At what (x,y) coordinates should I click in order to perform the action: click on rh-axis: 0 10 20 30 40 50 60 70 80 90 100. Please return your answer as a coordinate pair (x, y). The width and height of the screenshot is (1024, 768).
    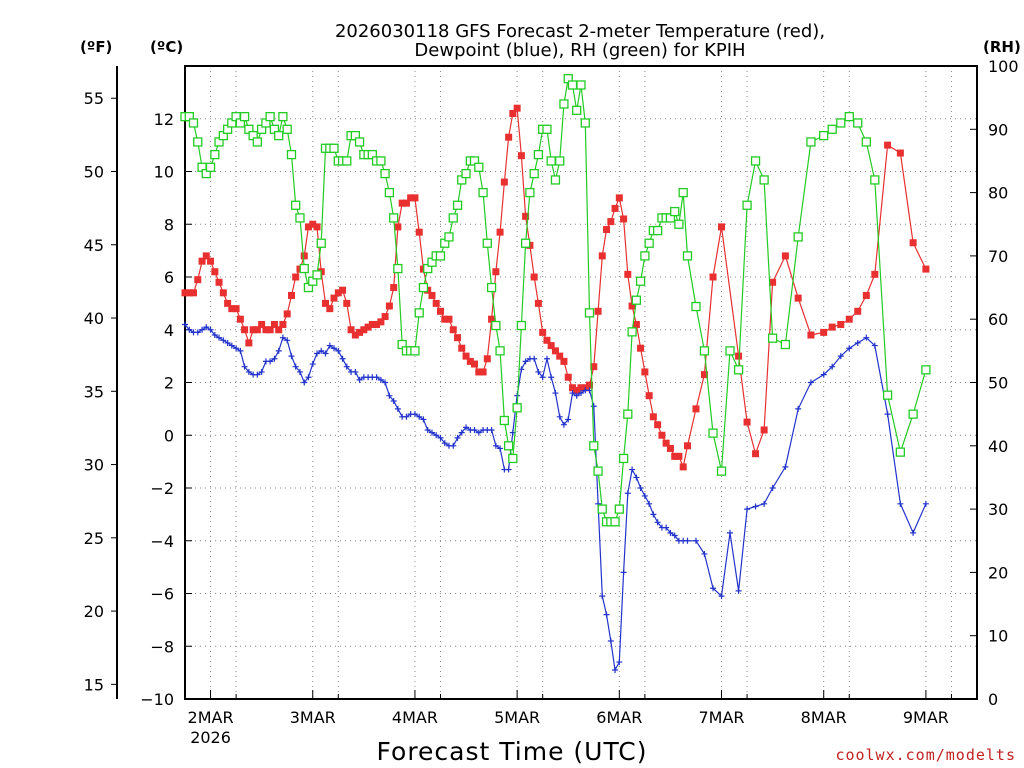
    Looking at the image, I should click on (994, 383).